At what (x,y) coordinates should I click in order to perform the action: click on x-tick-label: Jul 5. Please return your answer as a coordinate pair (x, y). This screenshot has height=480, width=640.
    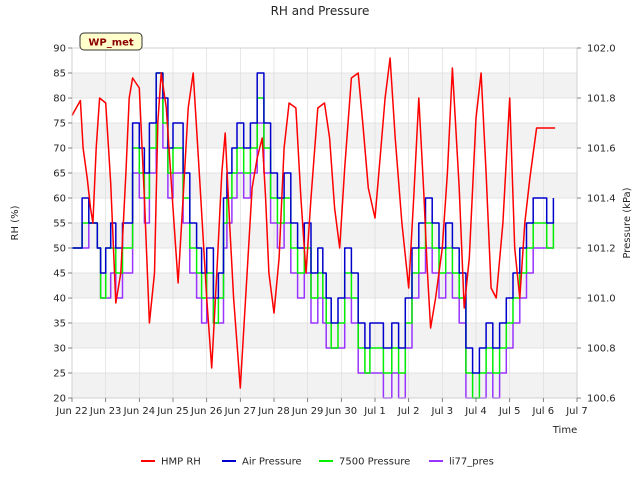
    Looking at the image, I should click on (509, 411).